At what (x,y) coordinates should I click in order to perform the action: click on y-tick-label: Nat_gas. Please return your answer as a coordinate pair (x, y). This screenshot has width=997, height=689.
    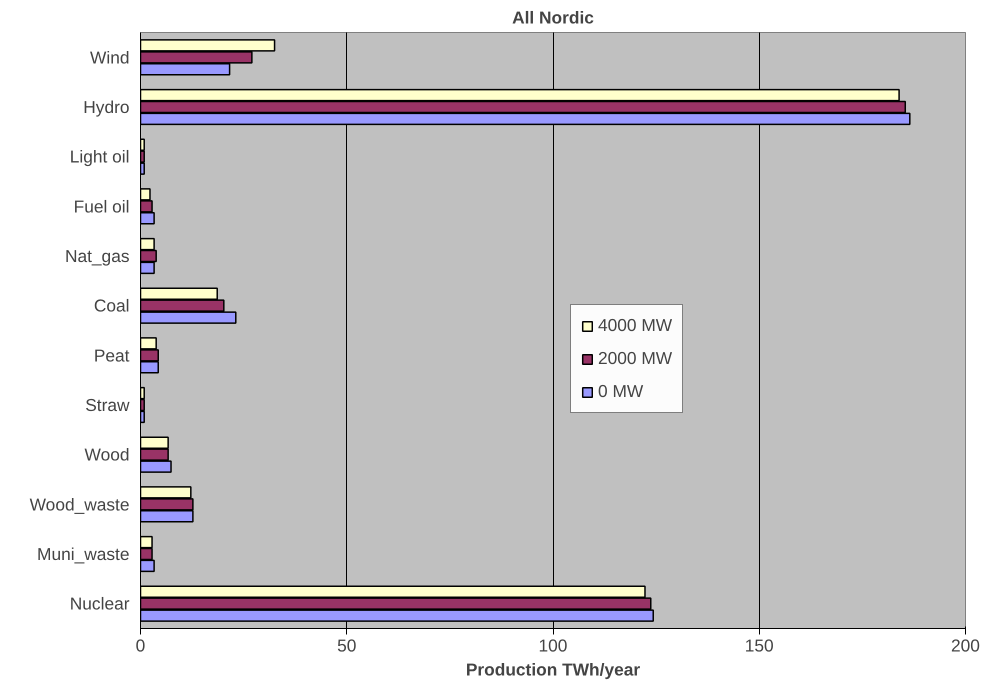
    Looking at the image, I should click on (97, 256).